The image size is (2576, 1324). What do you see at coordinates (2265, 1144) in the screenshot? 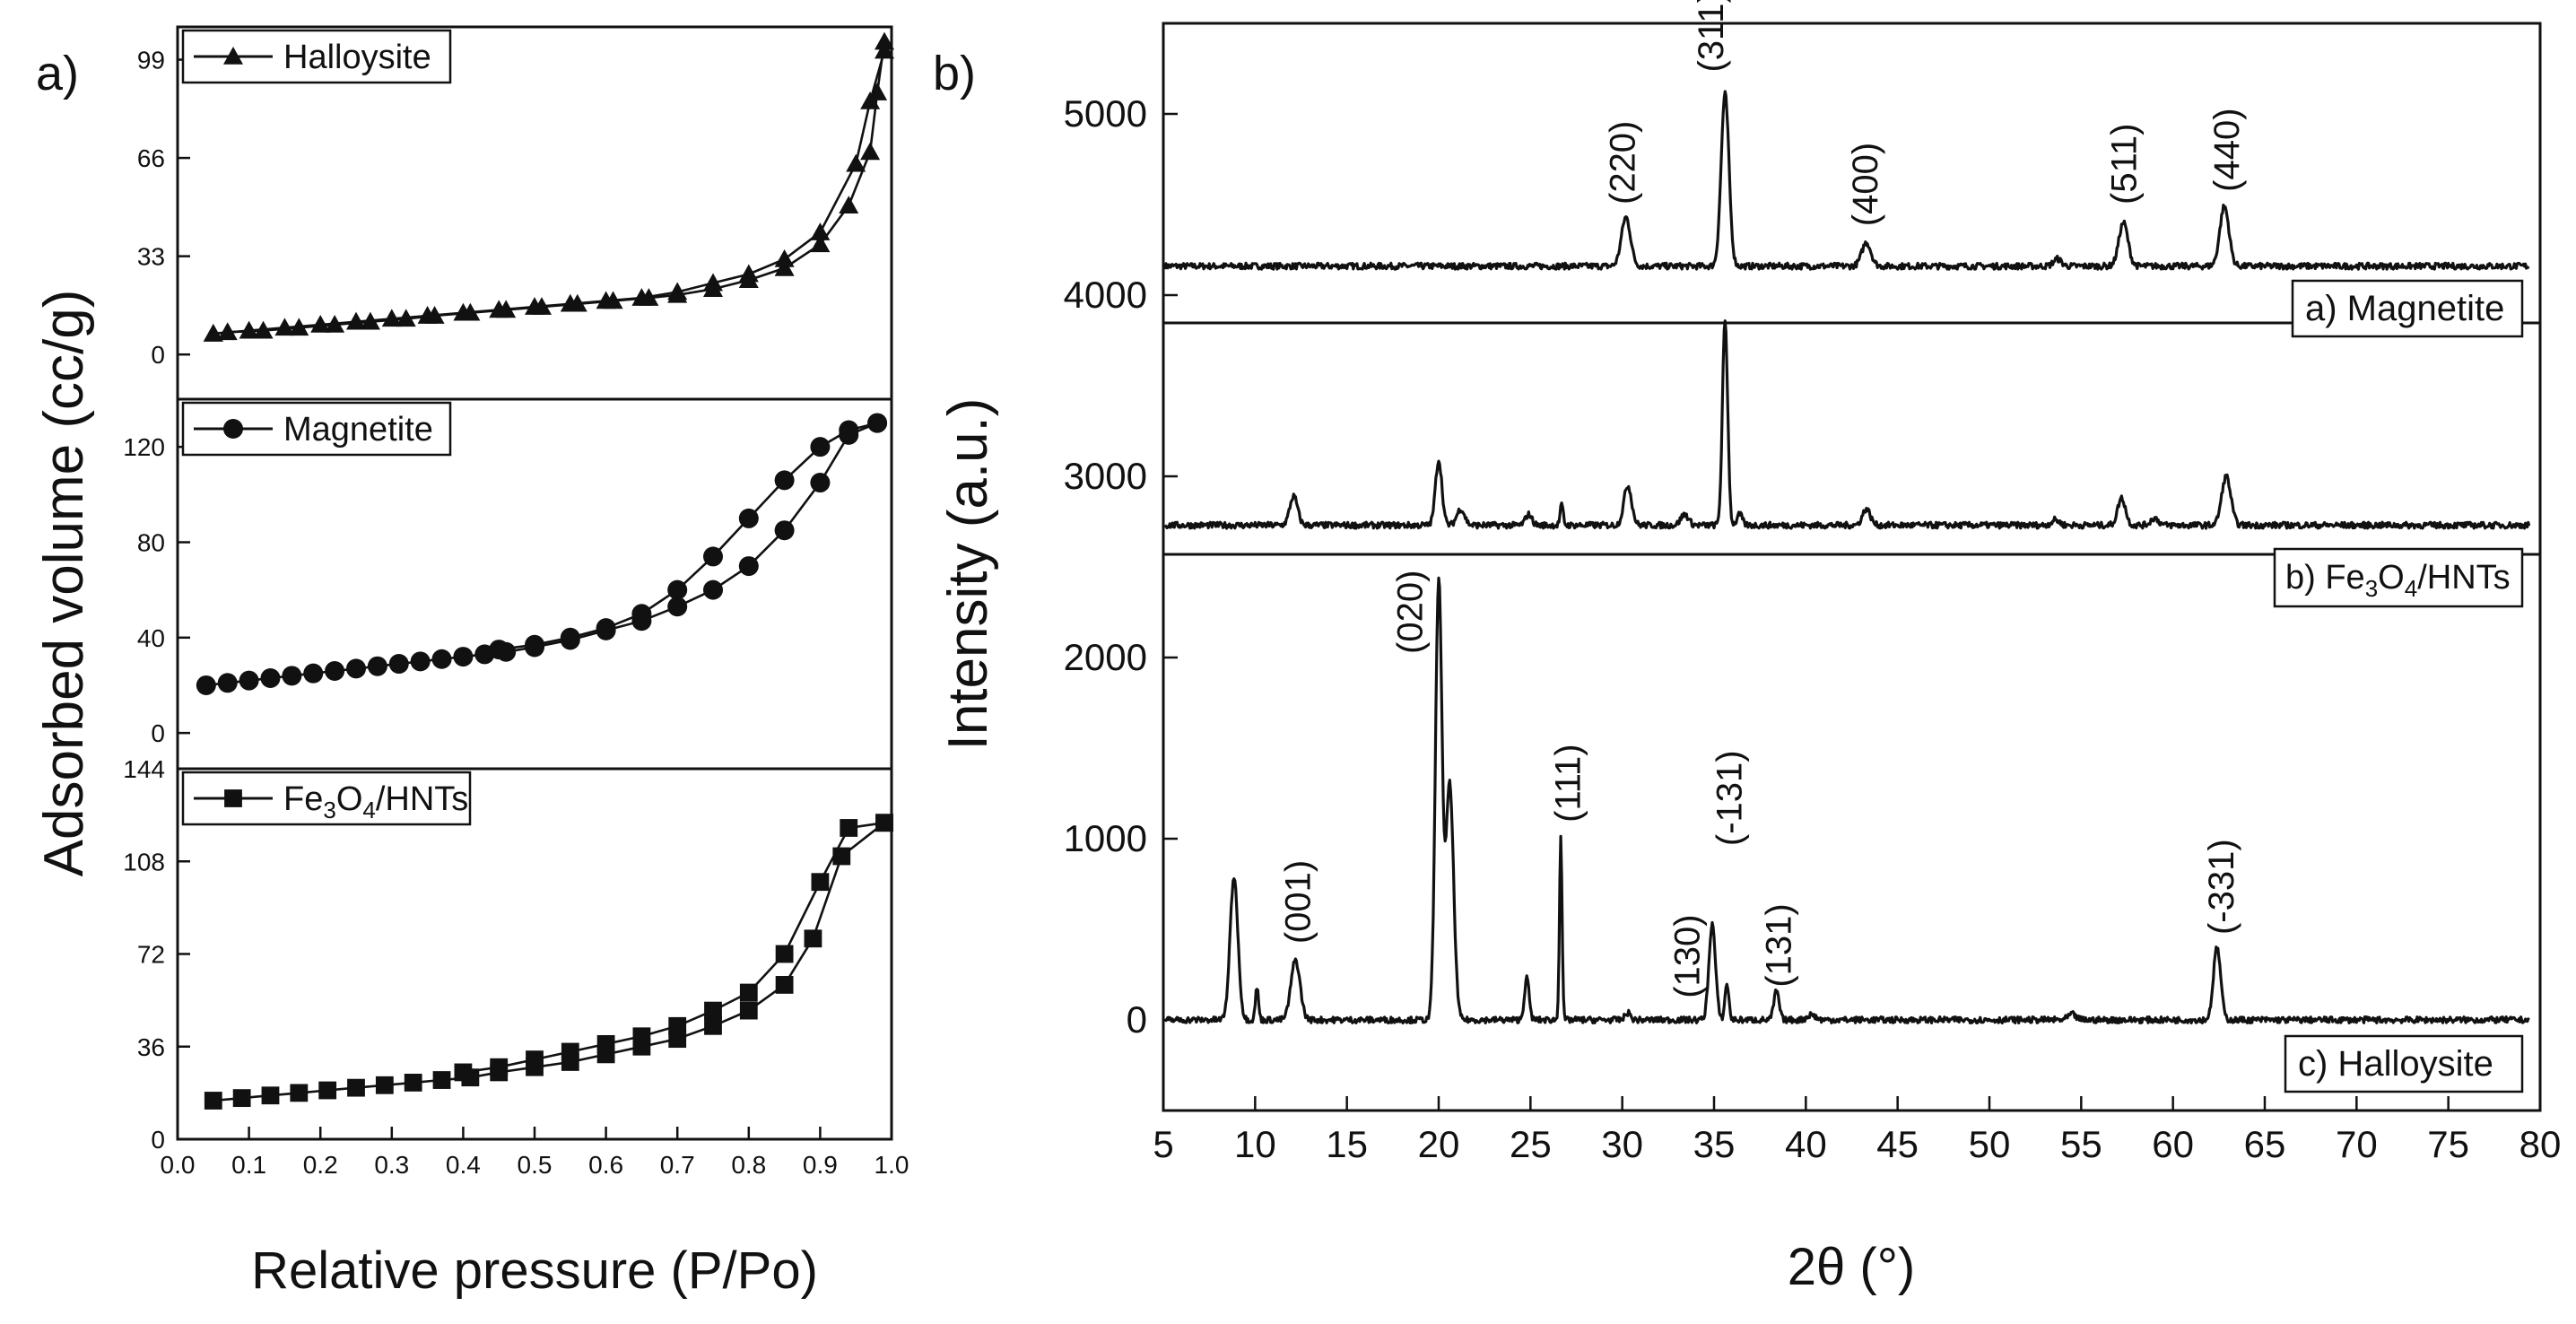
I see `x-tick-label: 65` at bounding box center [2265, 1144].